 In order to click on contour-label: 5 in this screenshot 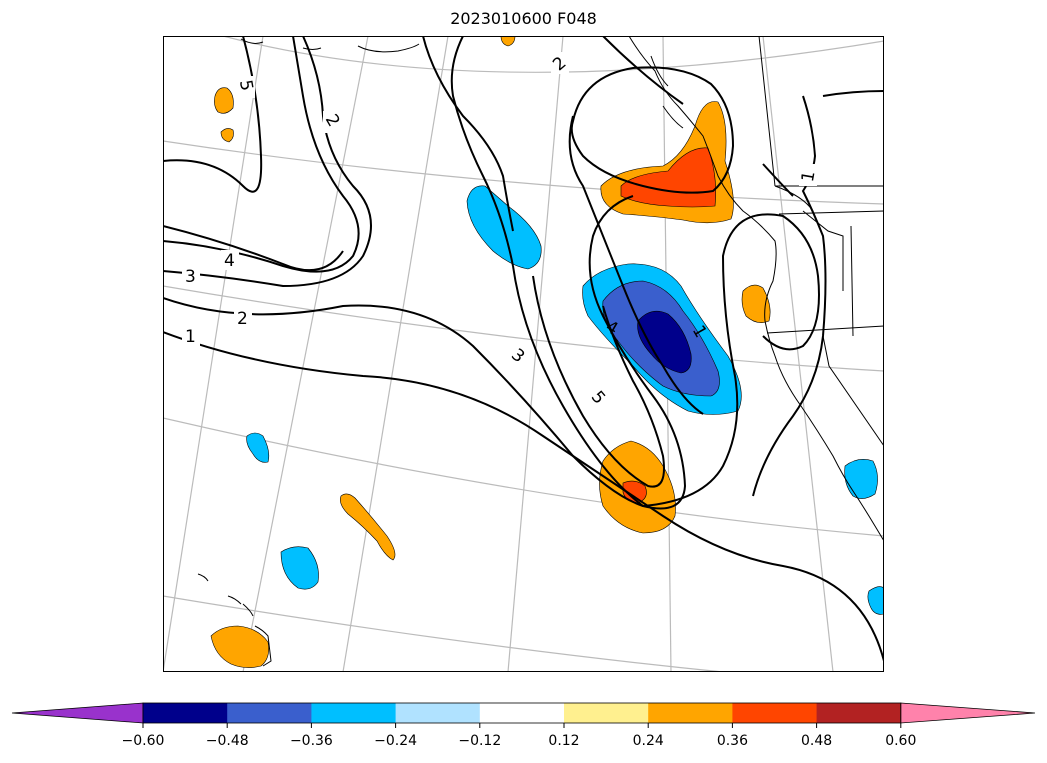, I will do `click(246, 85)`.